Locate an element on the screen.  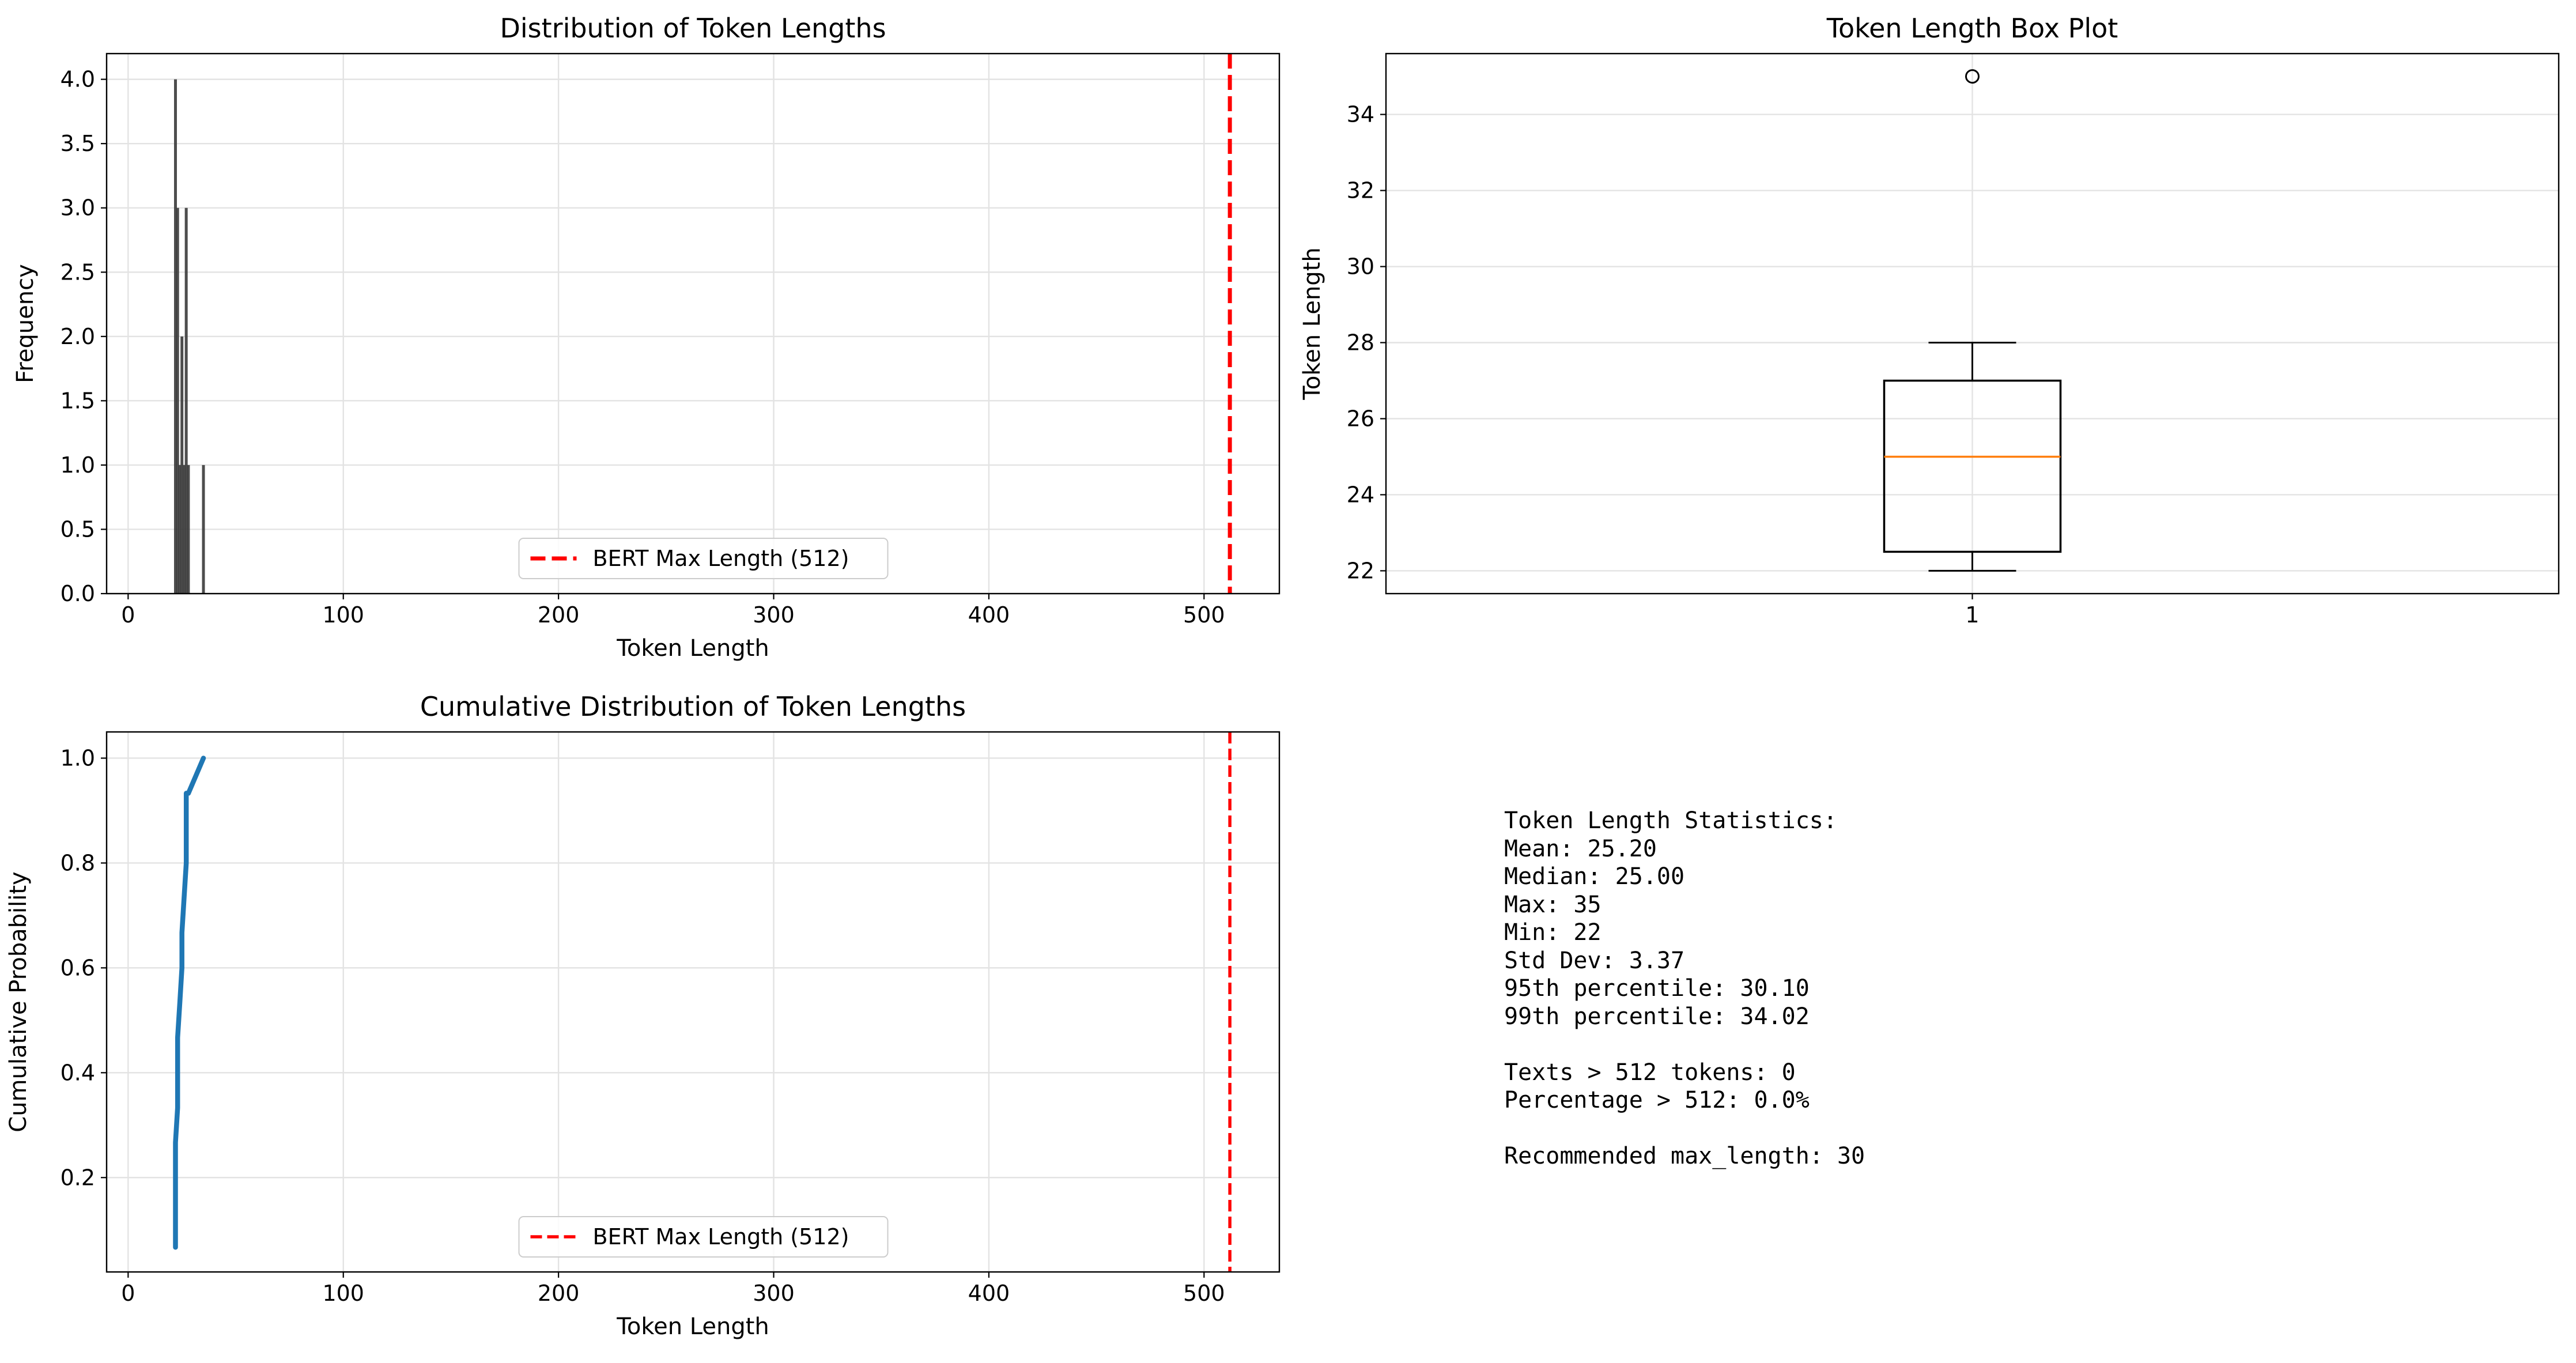
y-tick-label: 0.6 is located at coordinates (78, 967).